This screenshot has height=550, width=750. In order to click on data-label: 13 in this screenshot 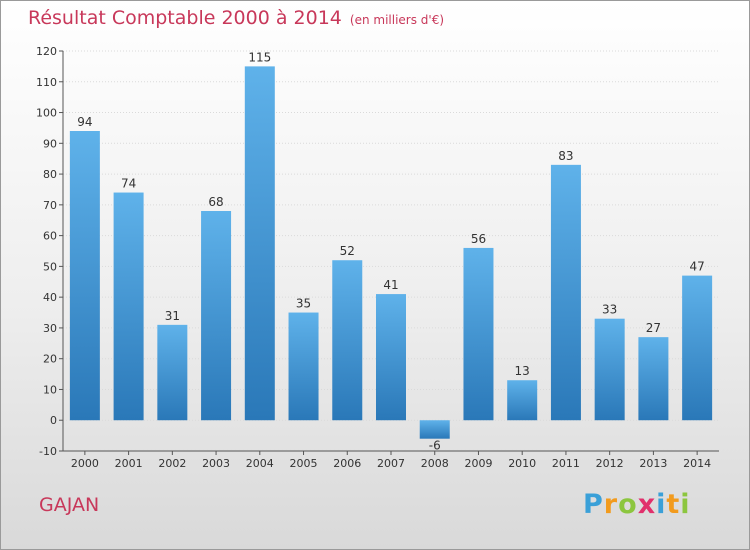, I will do `click(522, 371)`.